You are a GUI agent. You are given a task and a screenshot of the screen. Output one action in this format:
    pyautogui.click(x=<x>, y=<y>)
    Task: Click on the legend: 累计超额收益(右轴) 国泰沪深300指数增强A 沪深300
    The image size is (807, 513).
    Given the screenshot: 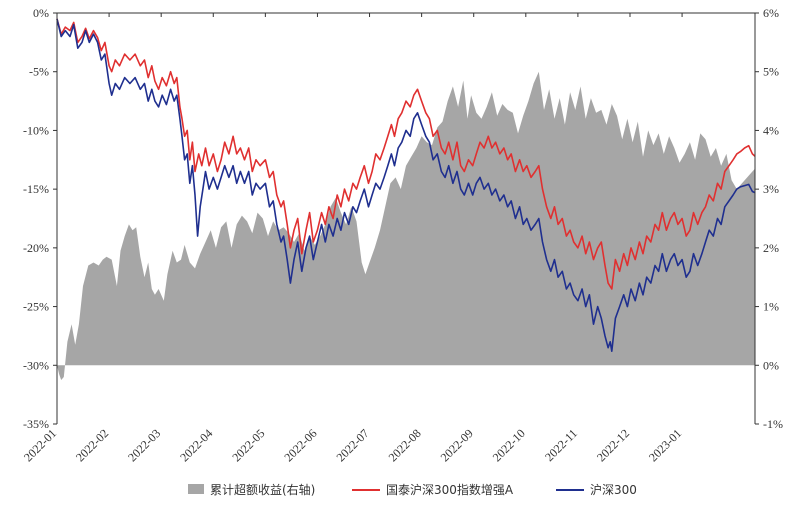 What is the action you would take?
    pyautogui.click(x=412, y=489)
    